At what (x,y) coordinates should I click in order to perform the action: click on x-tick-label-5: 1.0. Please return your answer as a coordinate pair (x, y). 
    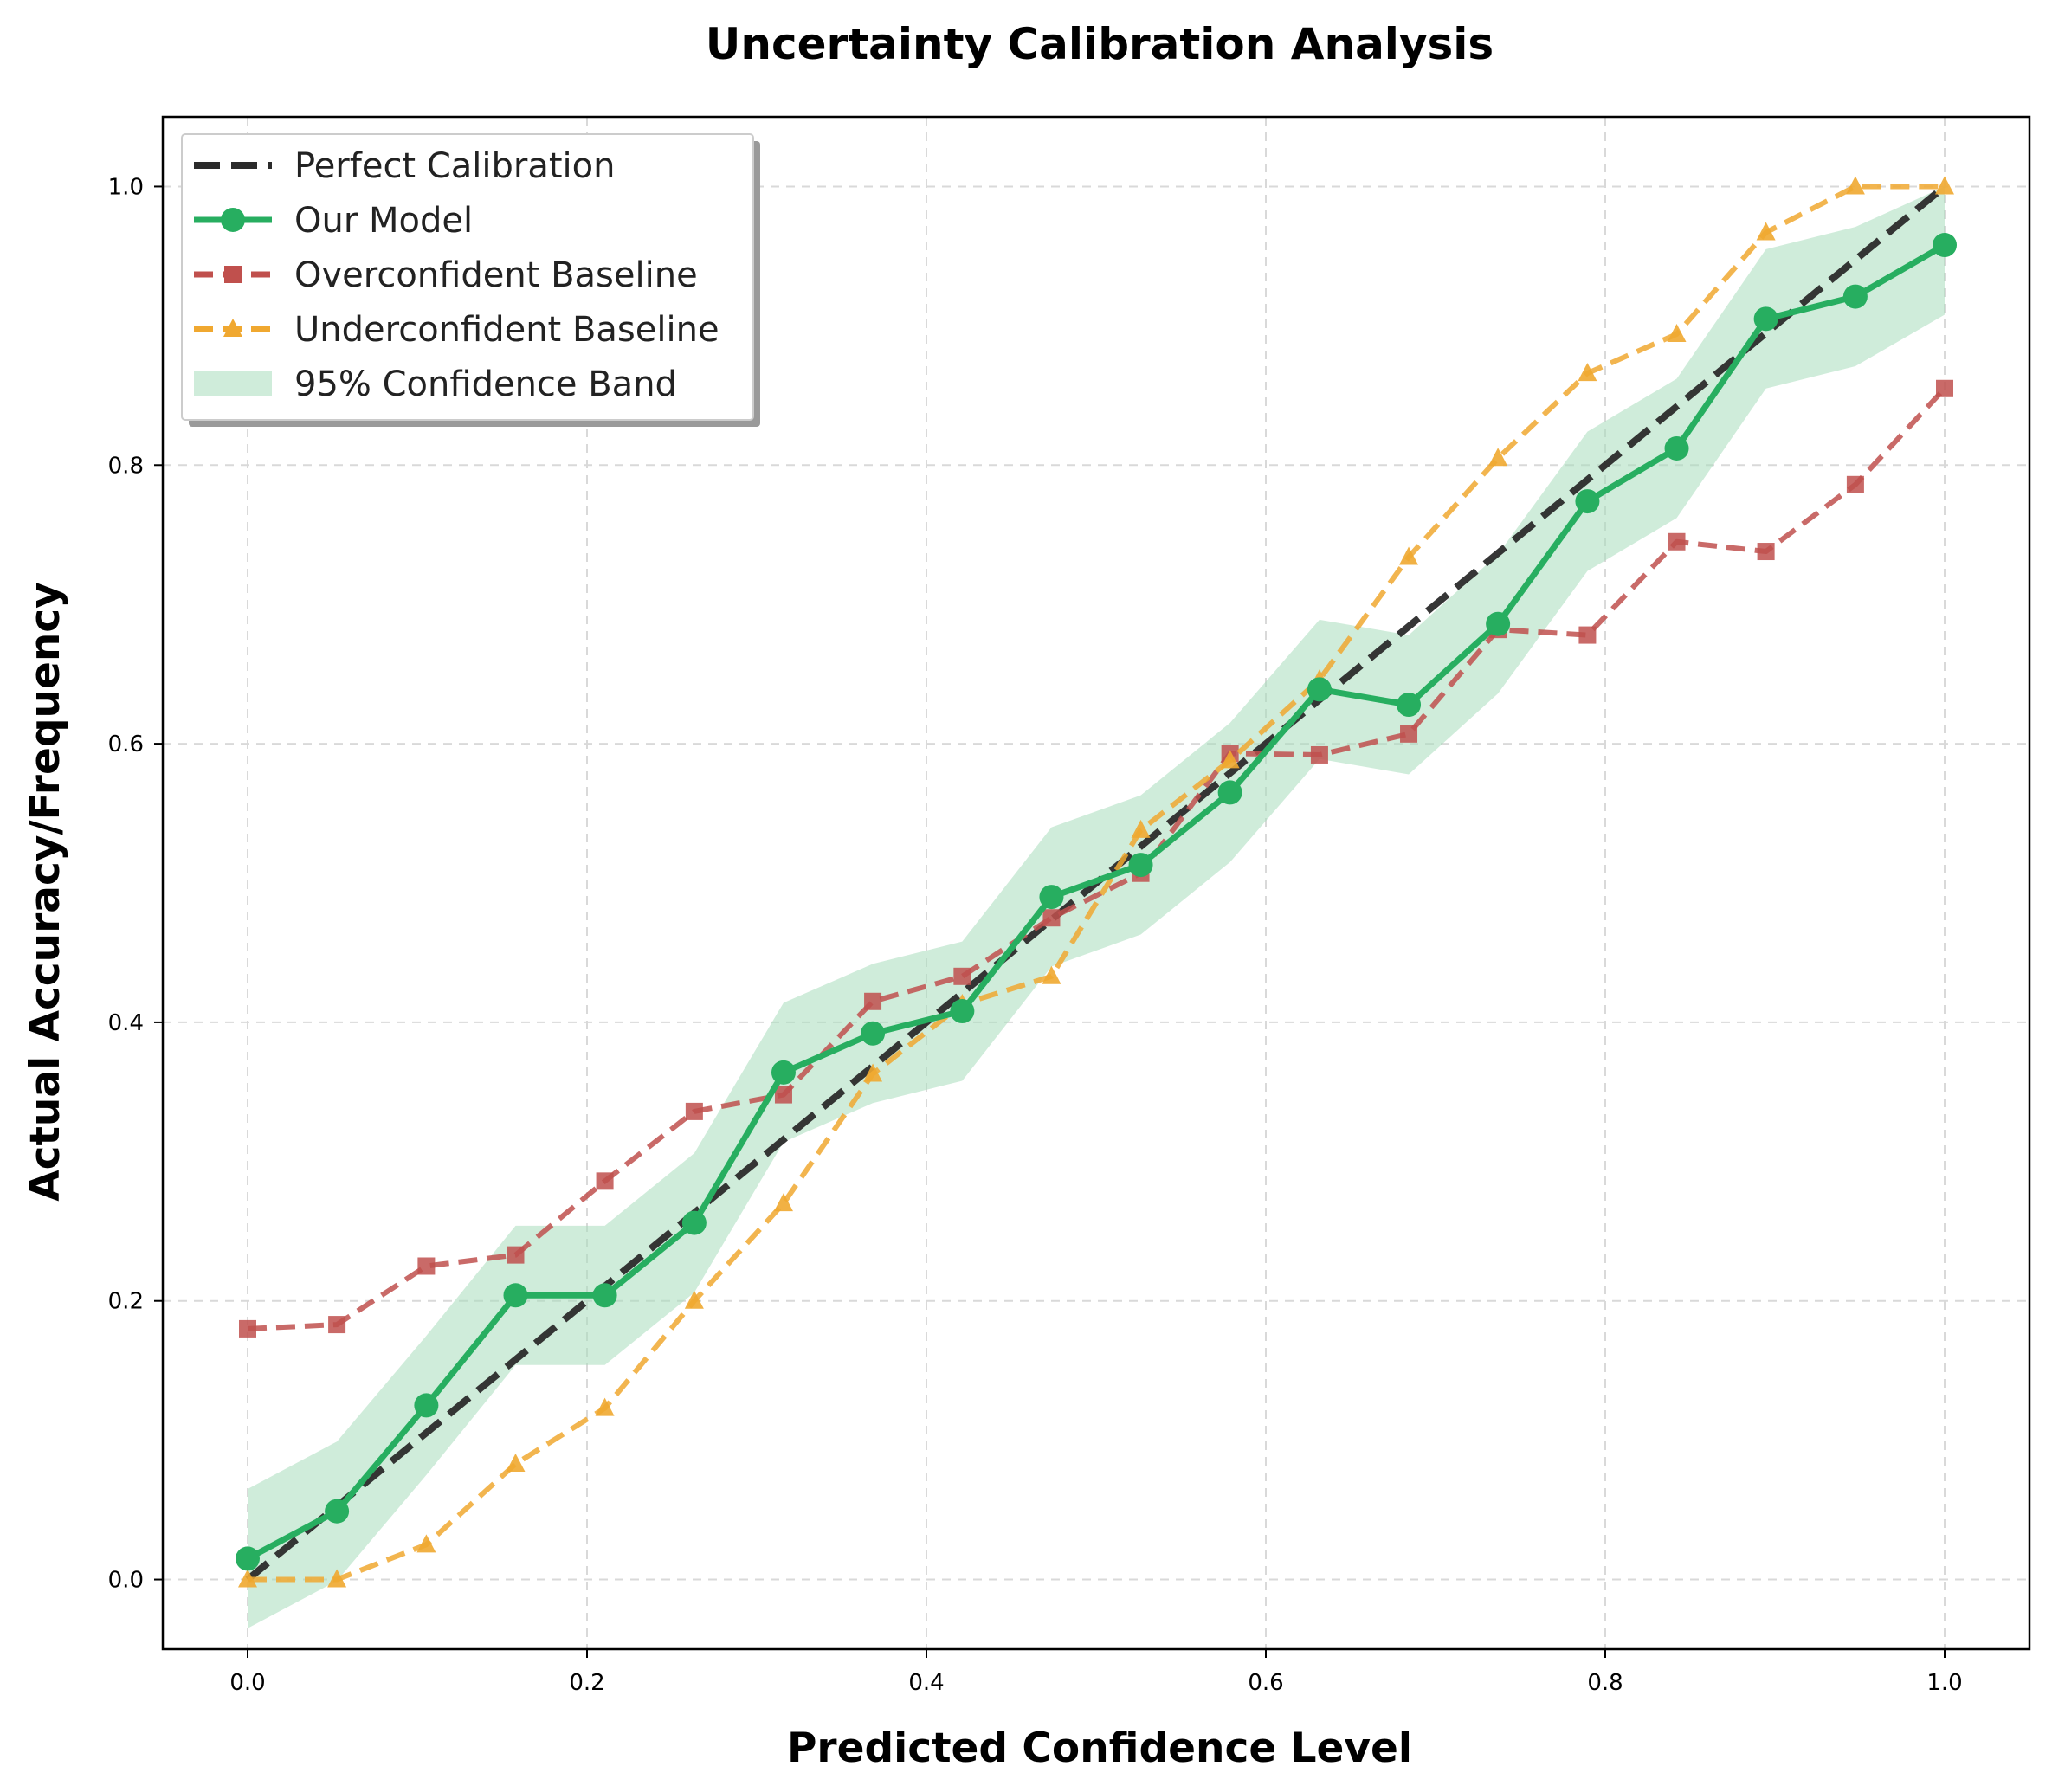
    Looking at the image, I should click on (1944, 1683).